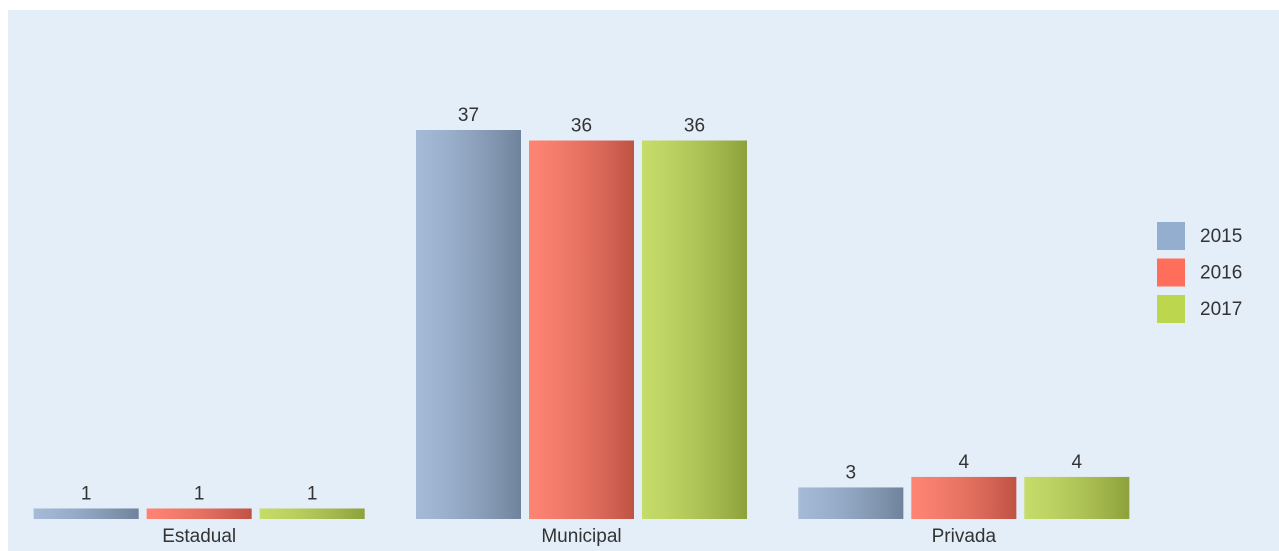 This screenshot has width=1279, height=551. What do you see at coordinates (1221, 309) in the screenshot?
I see `legend-label: 2017` at bounding box center [1221, 309].